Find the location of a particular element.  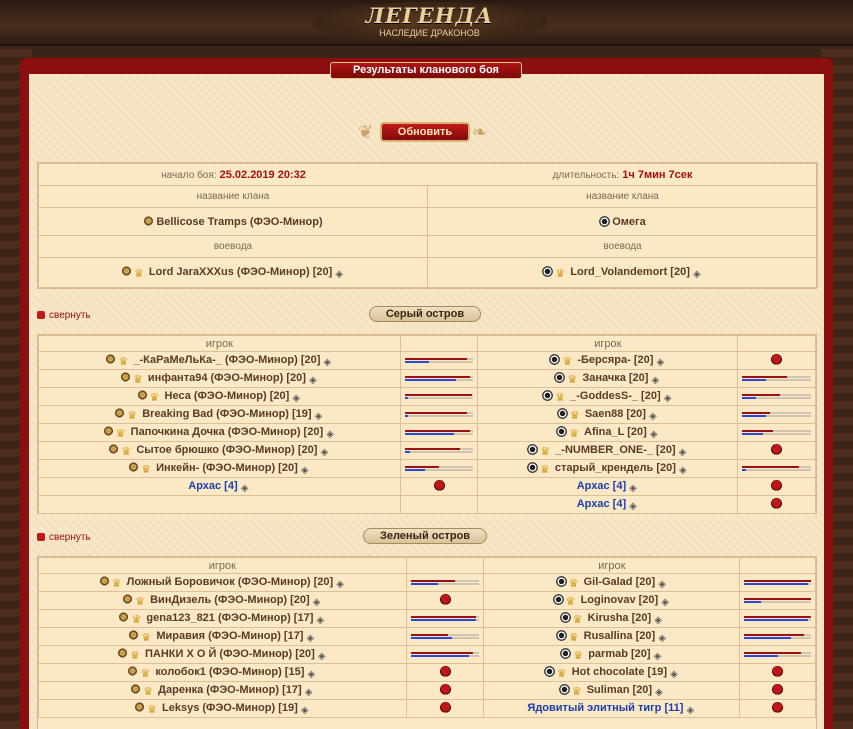

player-cell: ♛ Rusallina [20] ◈ is located at coordinates (612, 636).